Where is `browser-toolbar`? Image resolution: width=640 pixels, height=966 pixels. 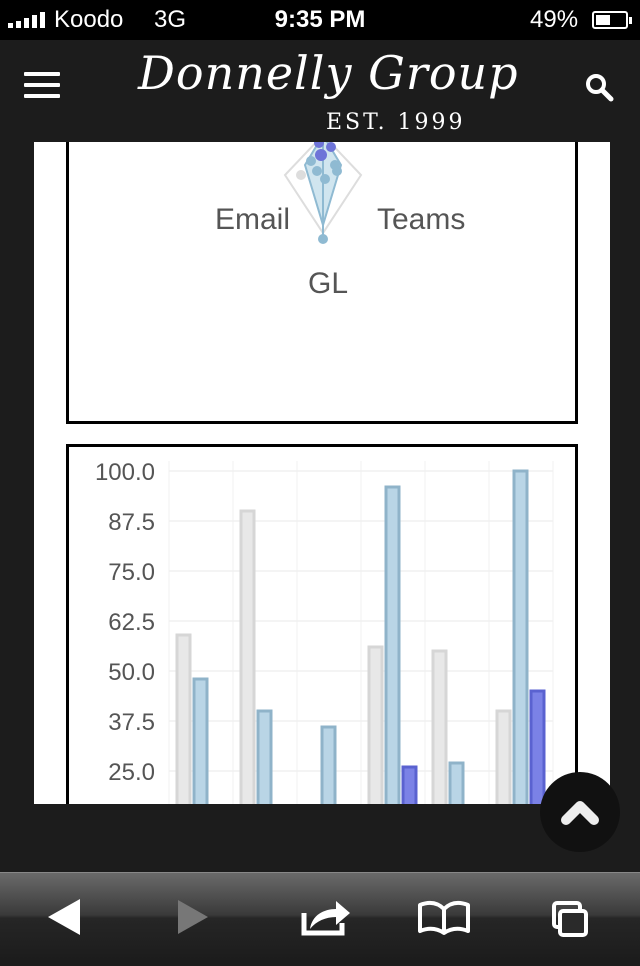 browser-toolbar is located at coordinates (320, 916).